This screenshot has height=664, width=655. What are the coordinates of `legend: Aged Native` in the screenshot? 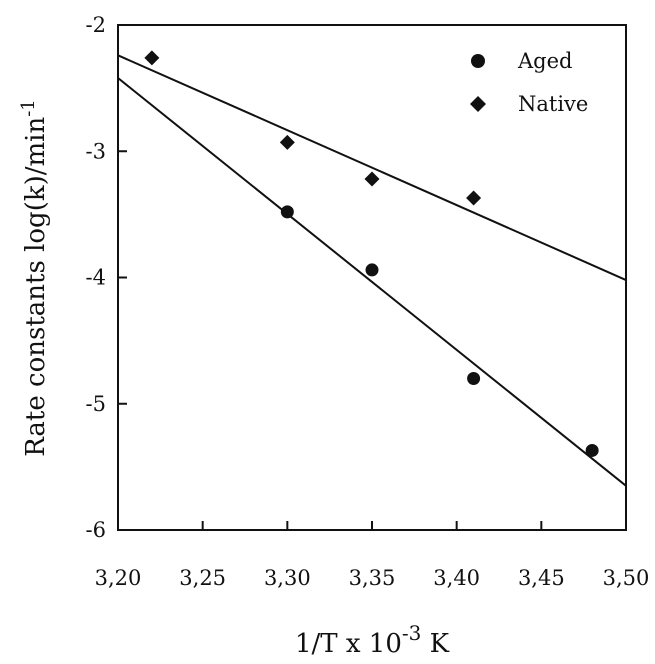 It's located at (529, 82).